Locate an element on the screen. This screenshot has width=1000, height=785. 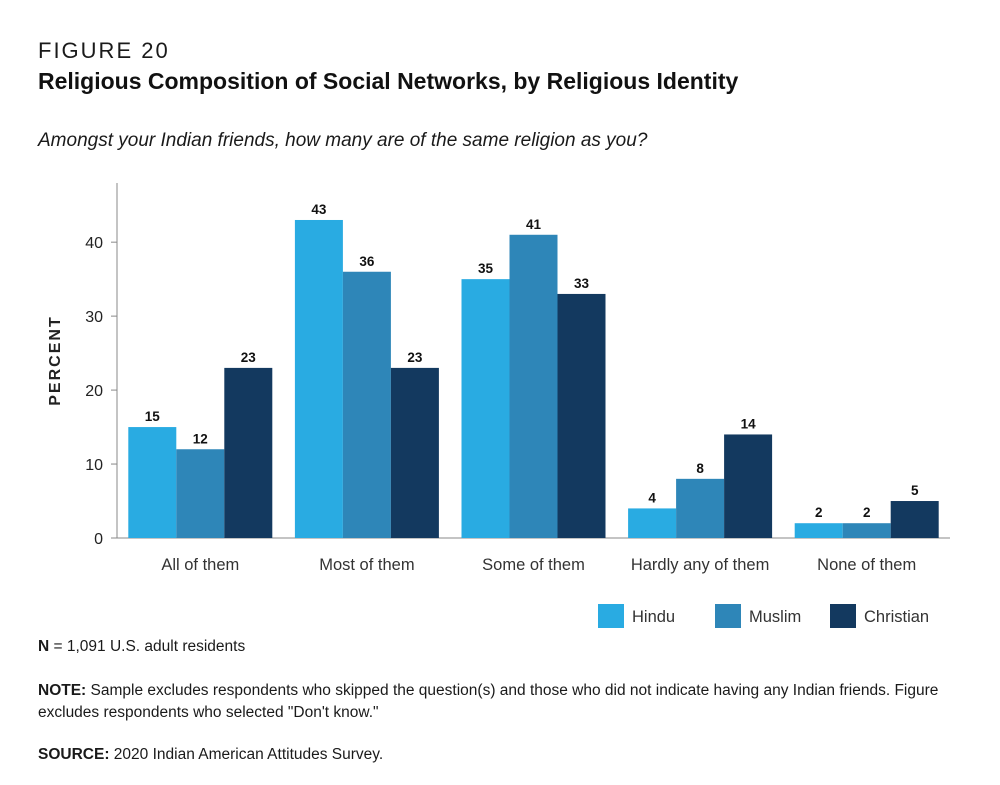
legend-swatch-muslim is located at coordinates (728, 616).